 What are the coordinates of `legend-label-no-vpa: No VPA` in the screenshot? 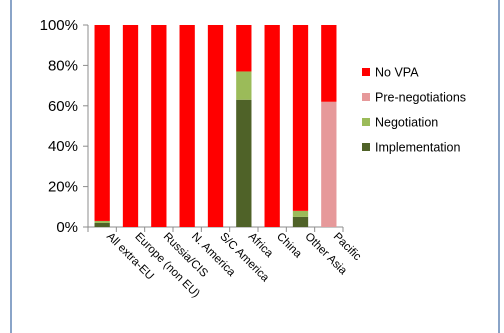 It's located at (397, 73).